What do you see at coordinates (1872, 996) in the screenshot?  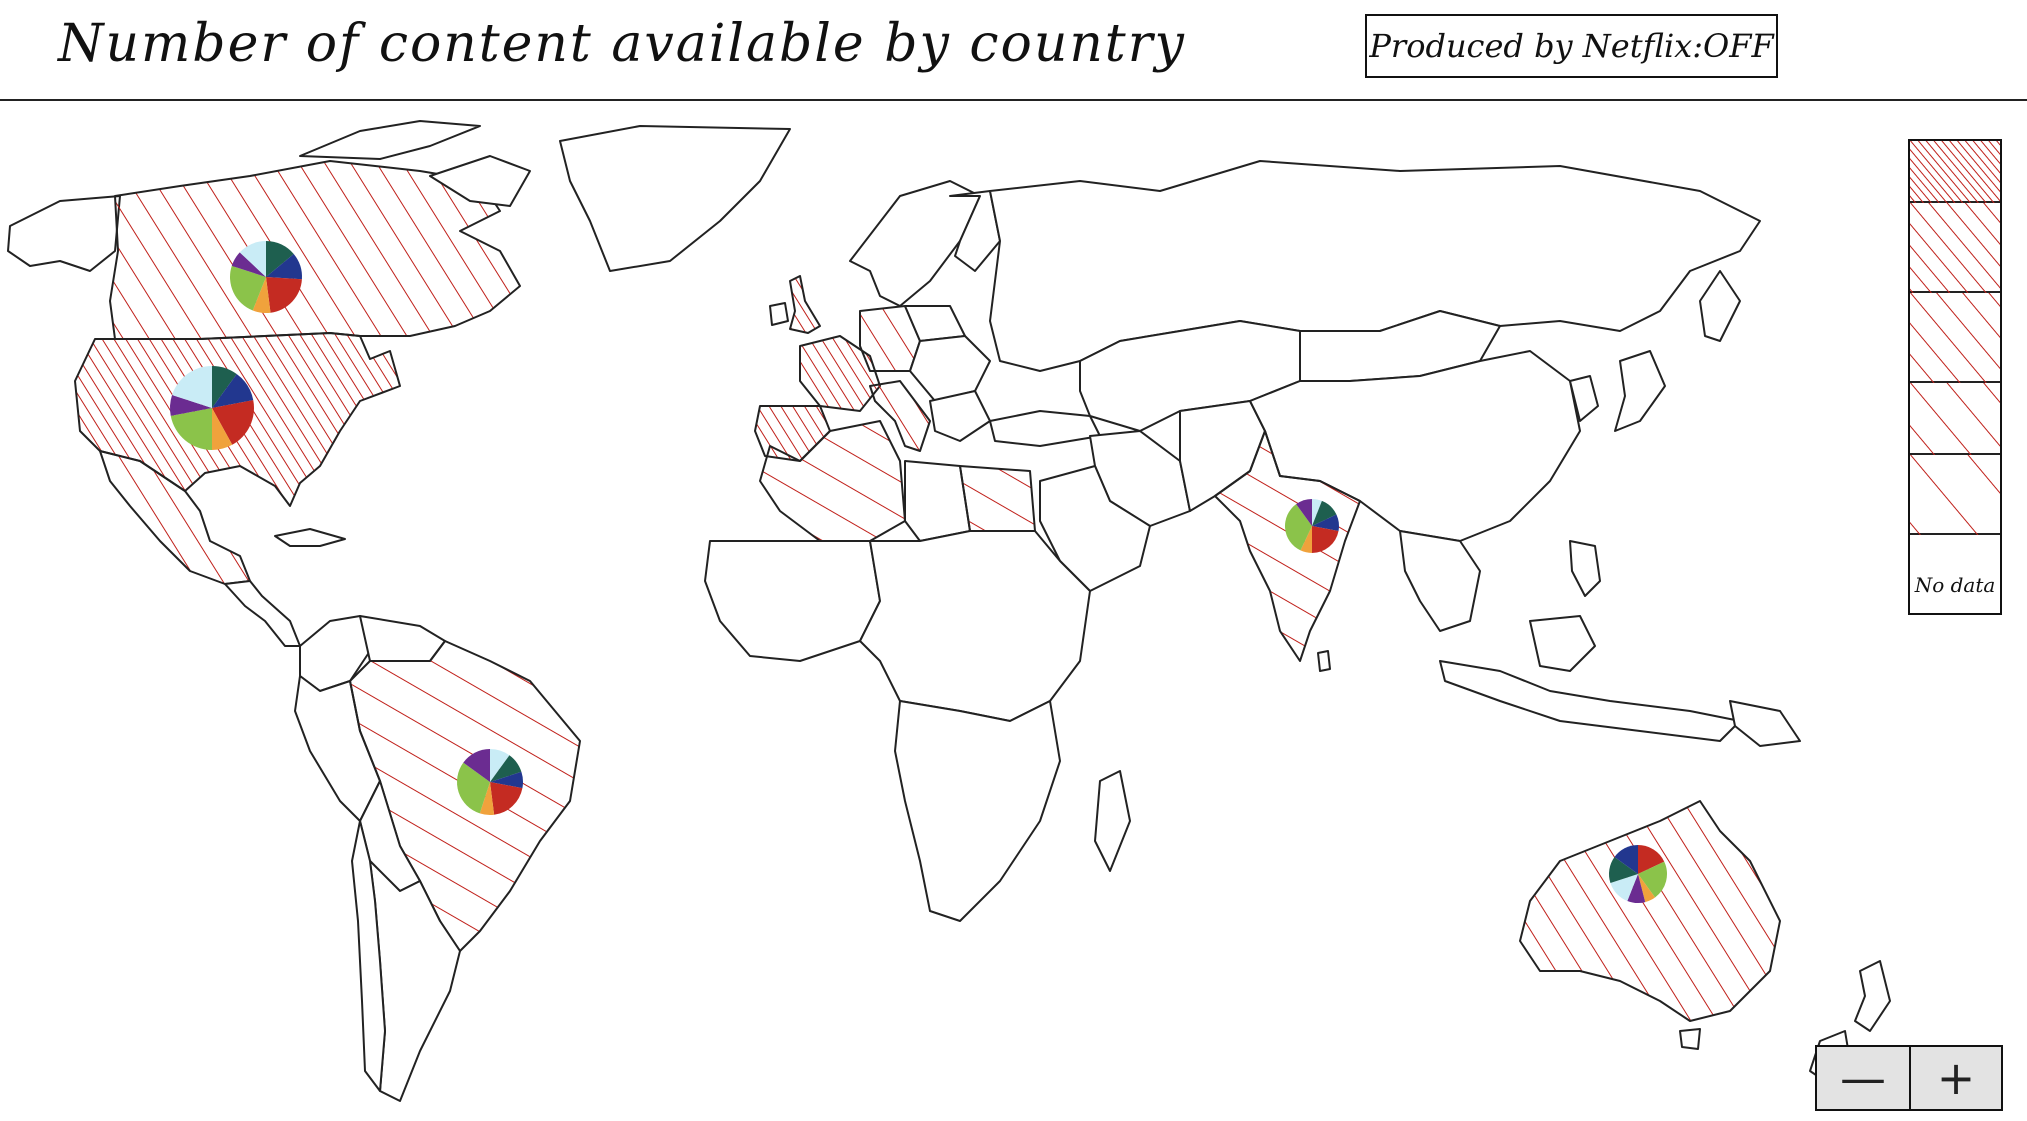 I see `country-new-zealand` at bounding box center [1872, 996].